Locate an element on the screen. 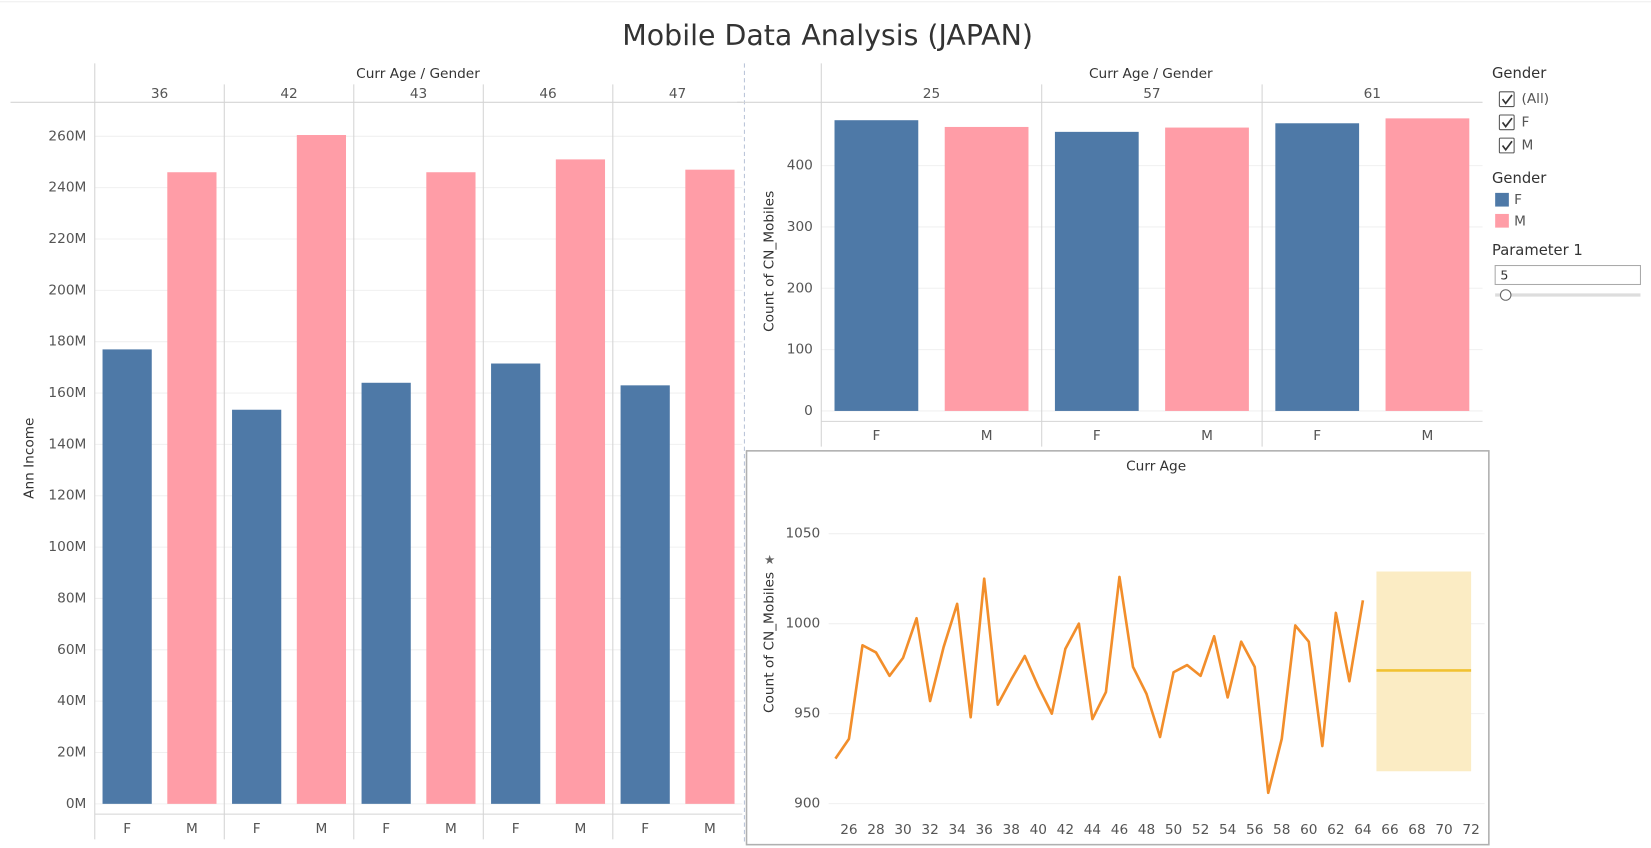 This screenshot has width=1651, height=848. x-tick-label: 28 is located at coordinates (875, 830).